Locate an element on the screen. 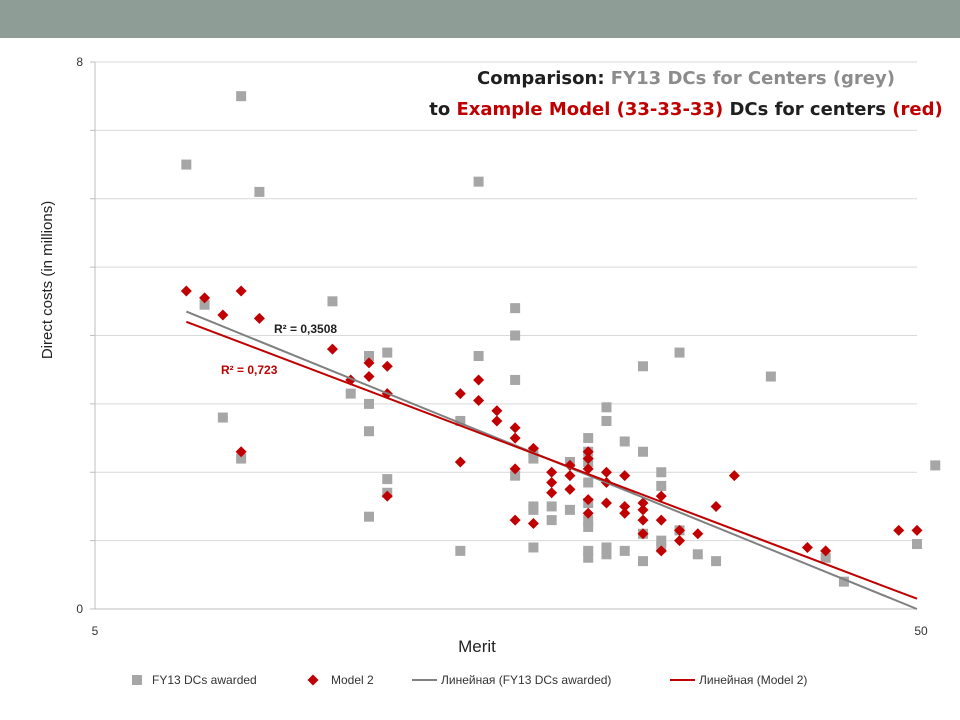 The height and width of the screenshot is (720, 960). legend-label: Линейная (FY13 DCs awarded) is located at coordinates (526, 680).